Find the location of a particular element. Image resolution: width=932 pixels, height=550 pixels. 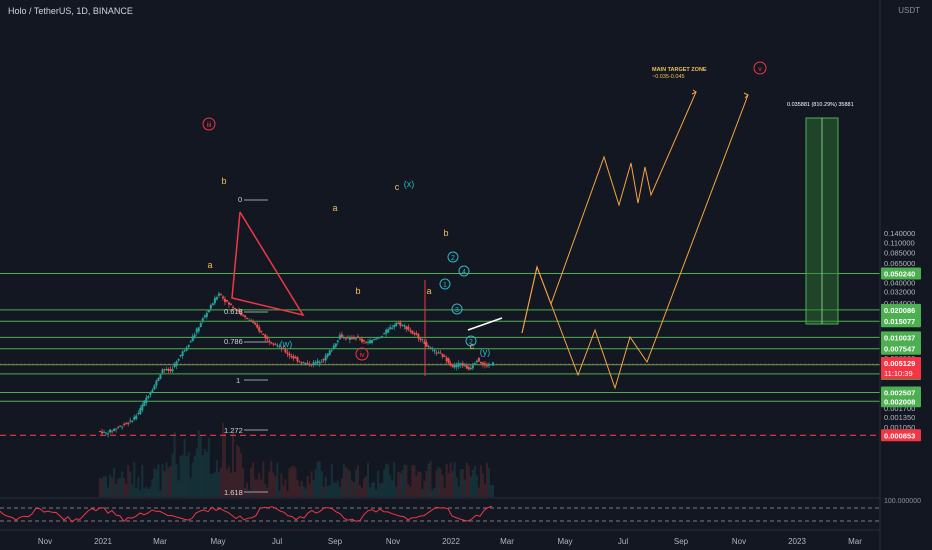

wave-label-yellow: a is located at coordinates (428, 291).